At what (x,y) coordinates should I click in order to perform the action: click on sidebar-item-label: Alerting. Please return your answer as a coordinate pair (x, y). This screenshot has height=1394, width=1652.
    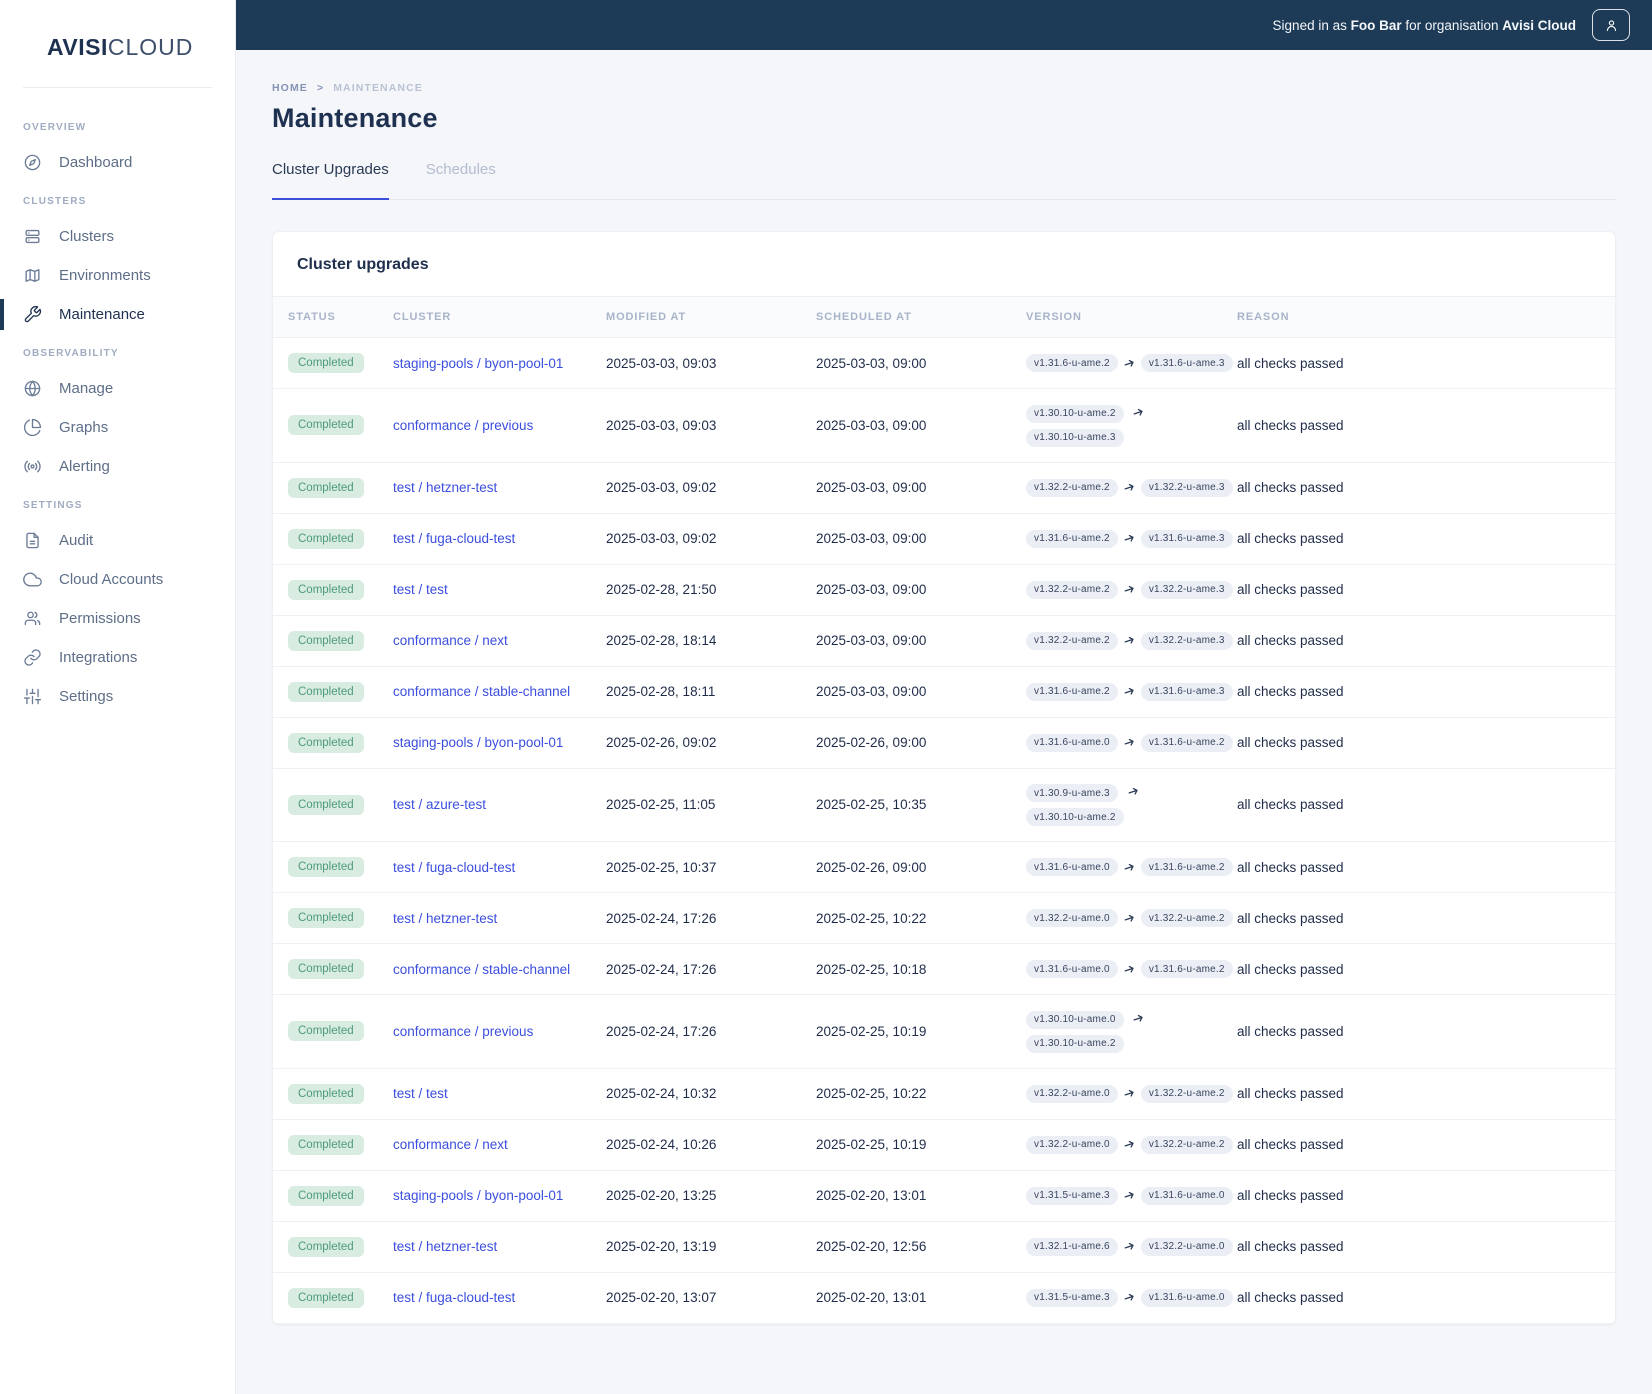
    Looking at the image, I should click on (84, 466).